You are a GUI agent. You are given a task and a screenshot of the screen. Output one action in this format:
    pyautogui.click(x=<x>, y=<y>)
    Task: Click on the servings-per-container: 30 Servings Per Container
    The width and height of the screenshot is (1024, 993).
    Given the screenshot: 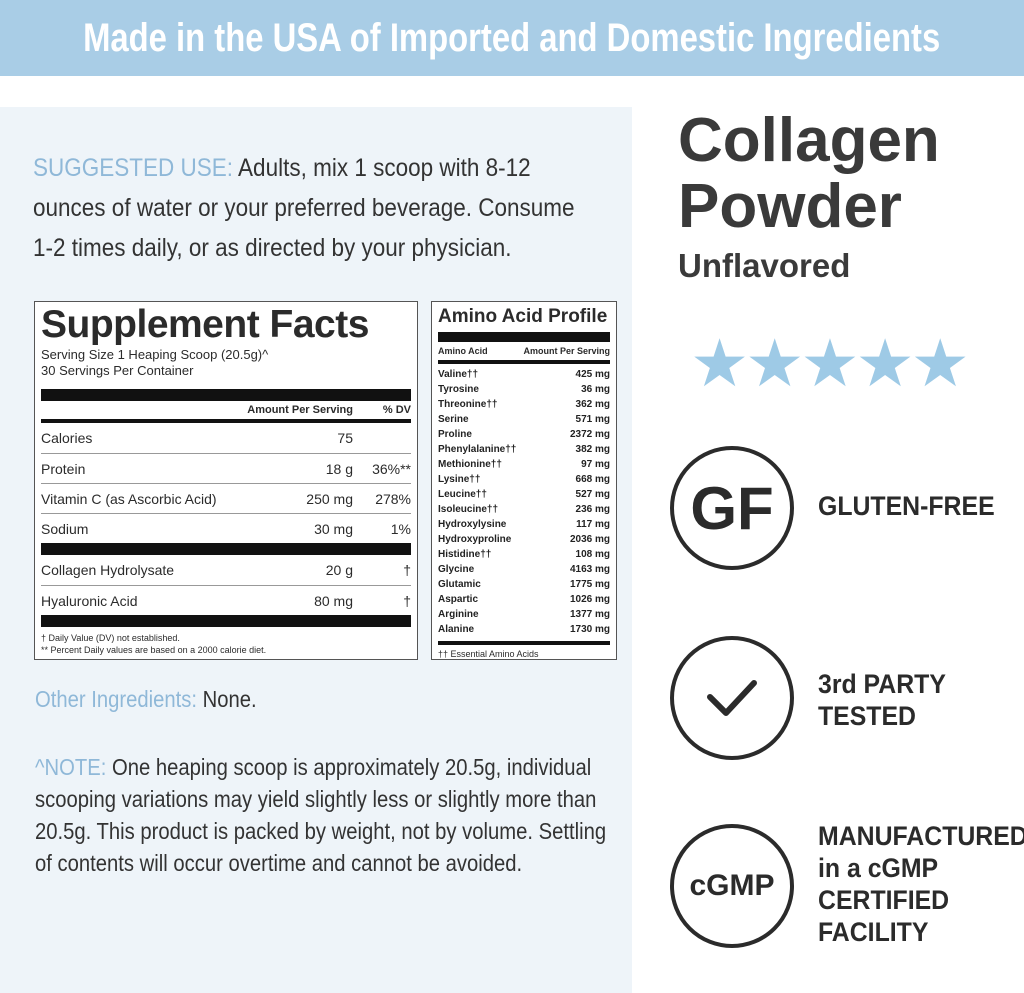 What is the action you would take?
    pyautogui.click(x=117, y=370)
    